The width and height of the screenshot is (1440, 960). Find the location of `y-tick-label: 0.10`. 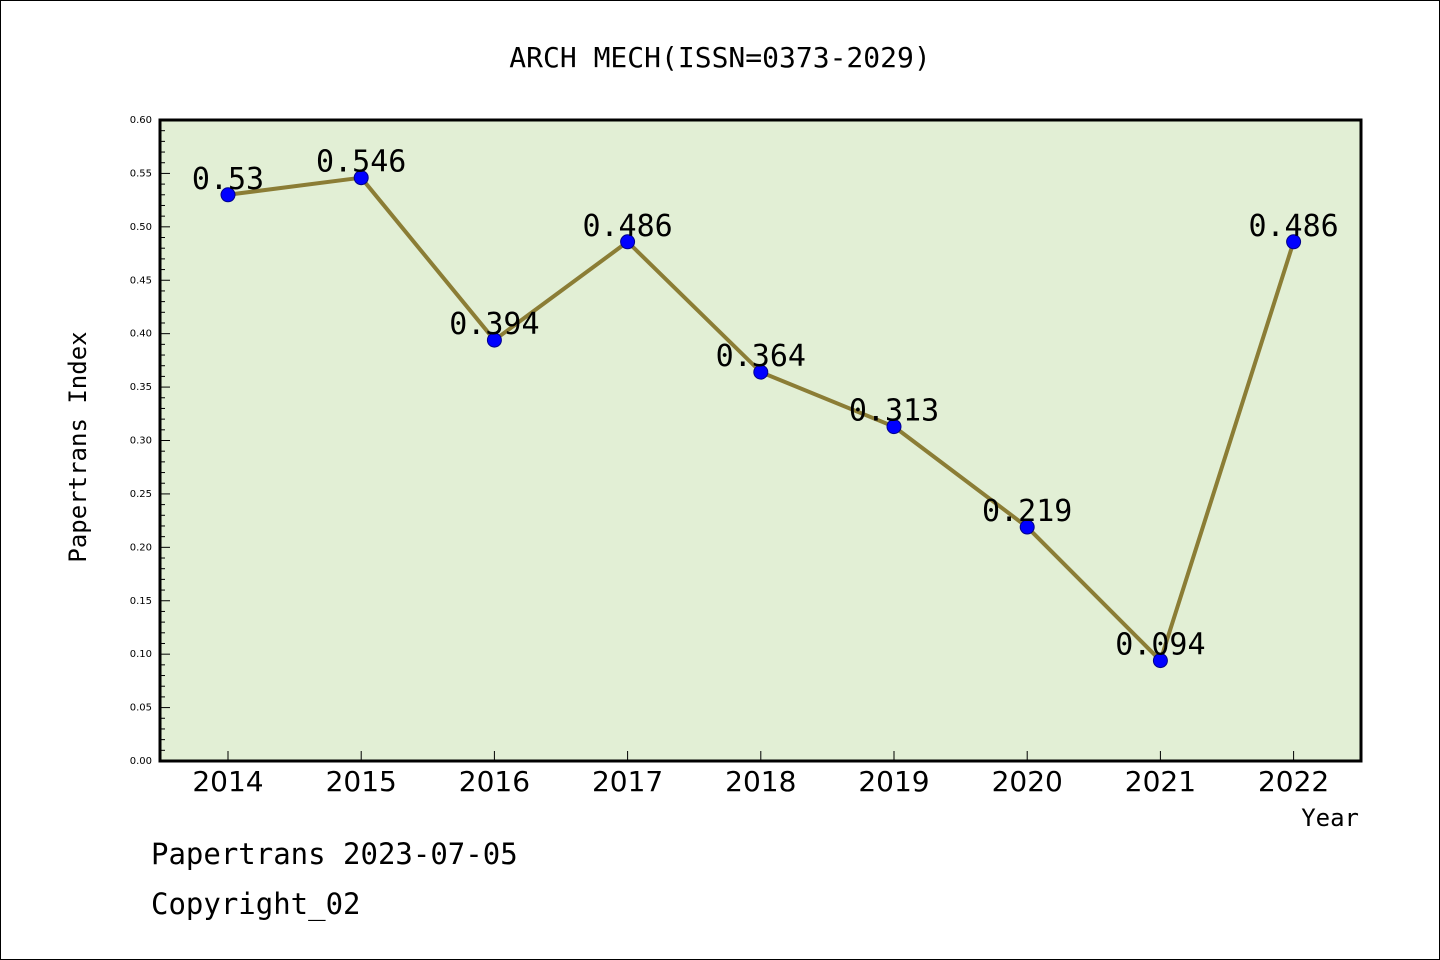

y-tick-label: 0.10 is located at coordinates (141, 654).